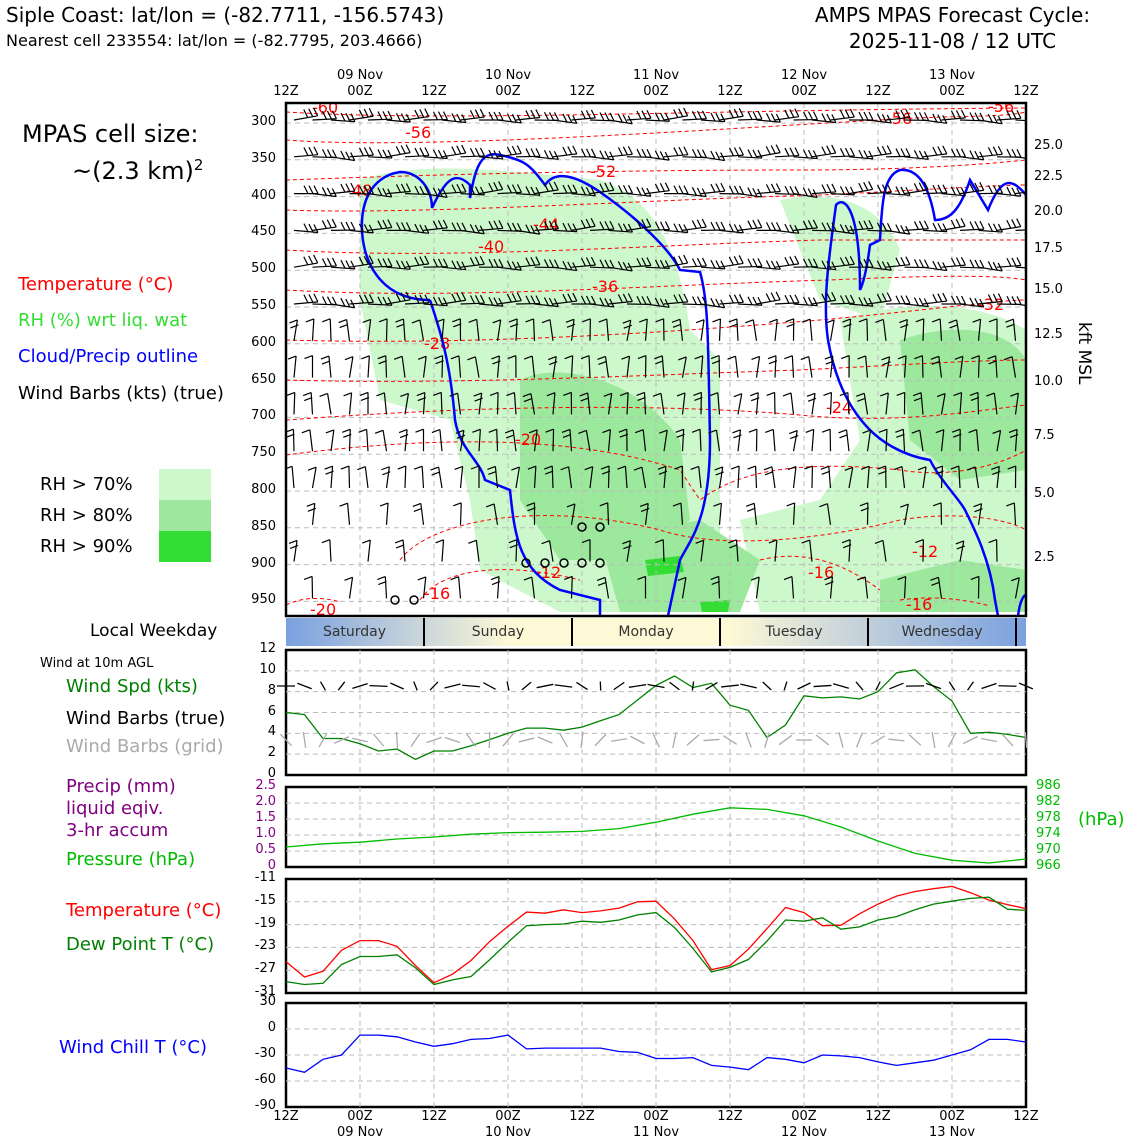 This screenshot has width=1140, height=1140. I want to click on weekday-band: Saturday Sunday Monday Tuesday Wednesday, so click(656, 632).